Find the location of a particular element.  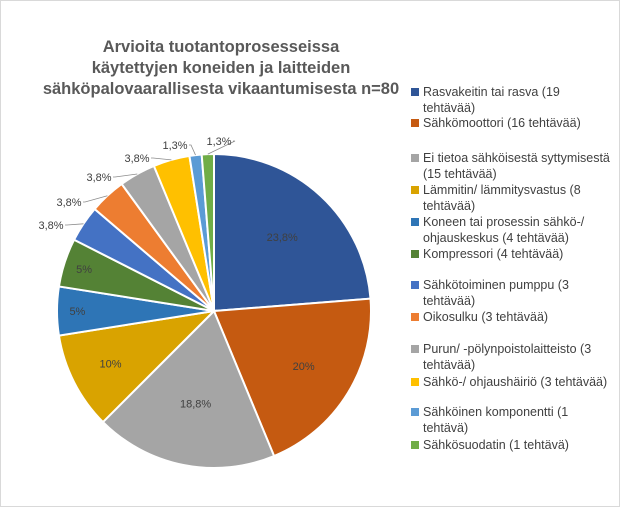

chart-title-line: käytettyjen koneiden ja laitteiden is located at coordinates (221, 68).